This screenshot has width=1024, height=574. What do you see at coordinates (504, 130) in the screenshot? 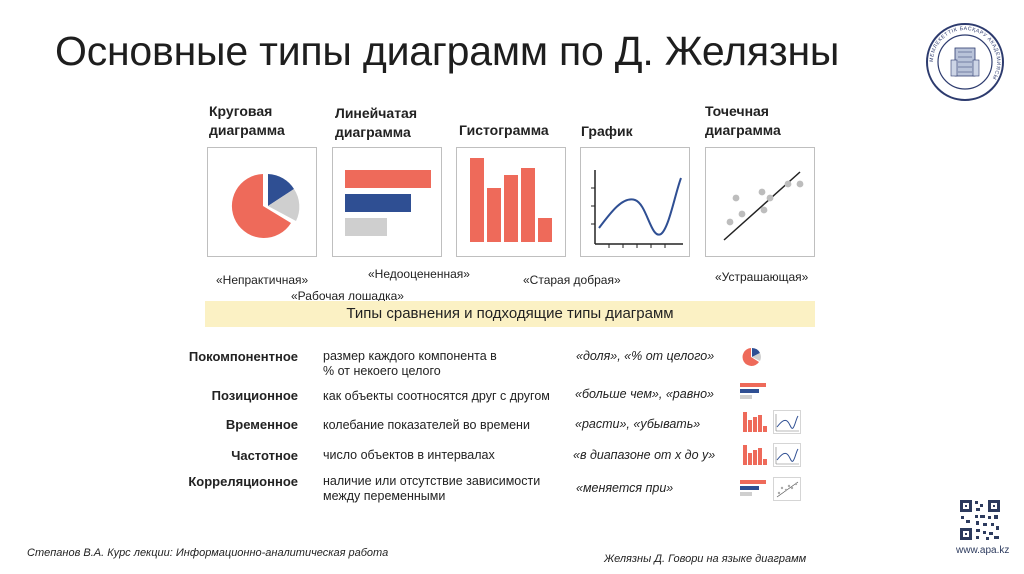
I see `chart-type-label-histogram: Гистограмма` at bounding box center [504, 130].